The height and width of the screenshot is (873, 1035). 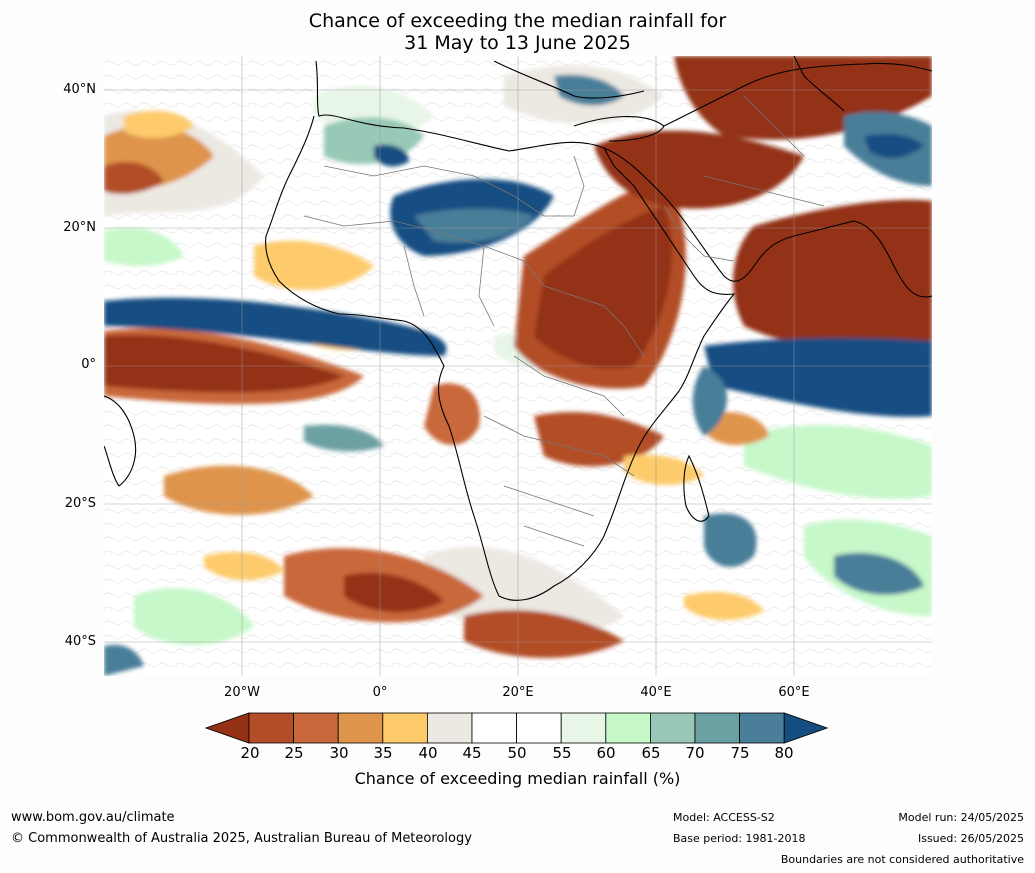 I want to click on lon-label-0: 0°, so click(x=380, y=692).